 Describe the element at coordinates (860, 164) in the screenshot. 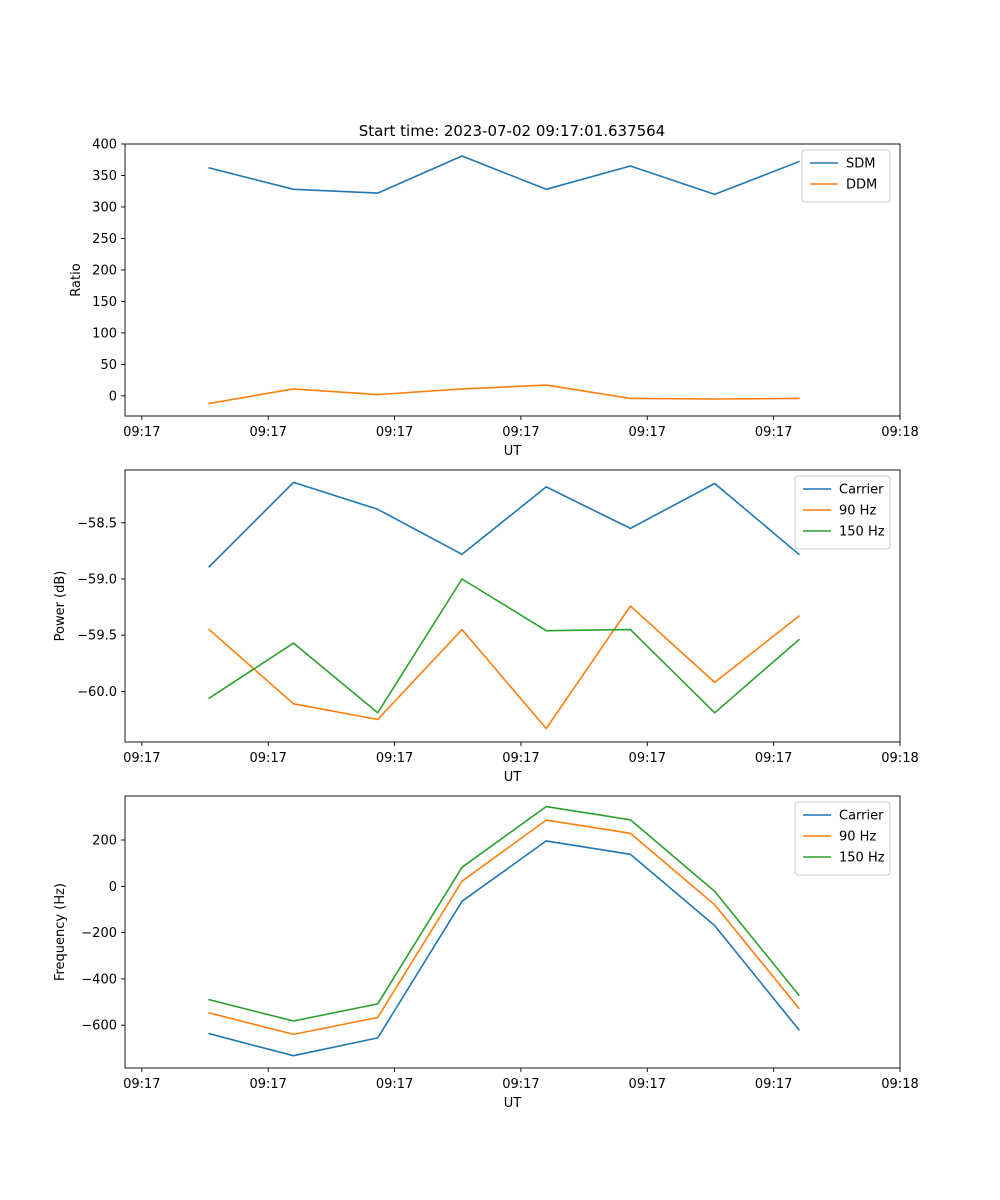

I see `legend-label: SDM` at that location.